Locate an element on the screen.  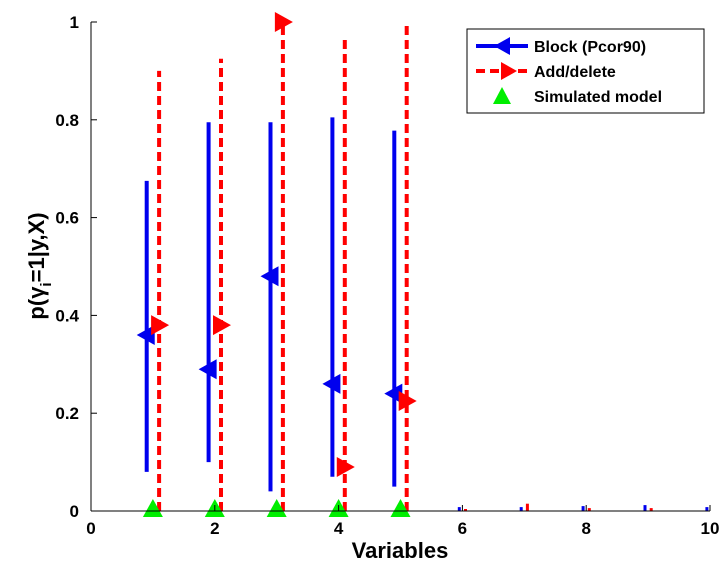
y-axis-label-main: p(γ is located at coordinates (36, 303).